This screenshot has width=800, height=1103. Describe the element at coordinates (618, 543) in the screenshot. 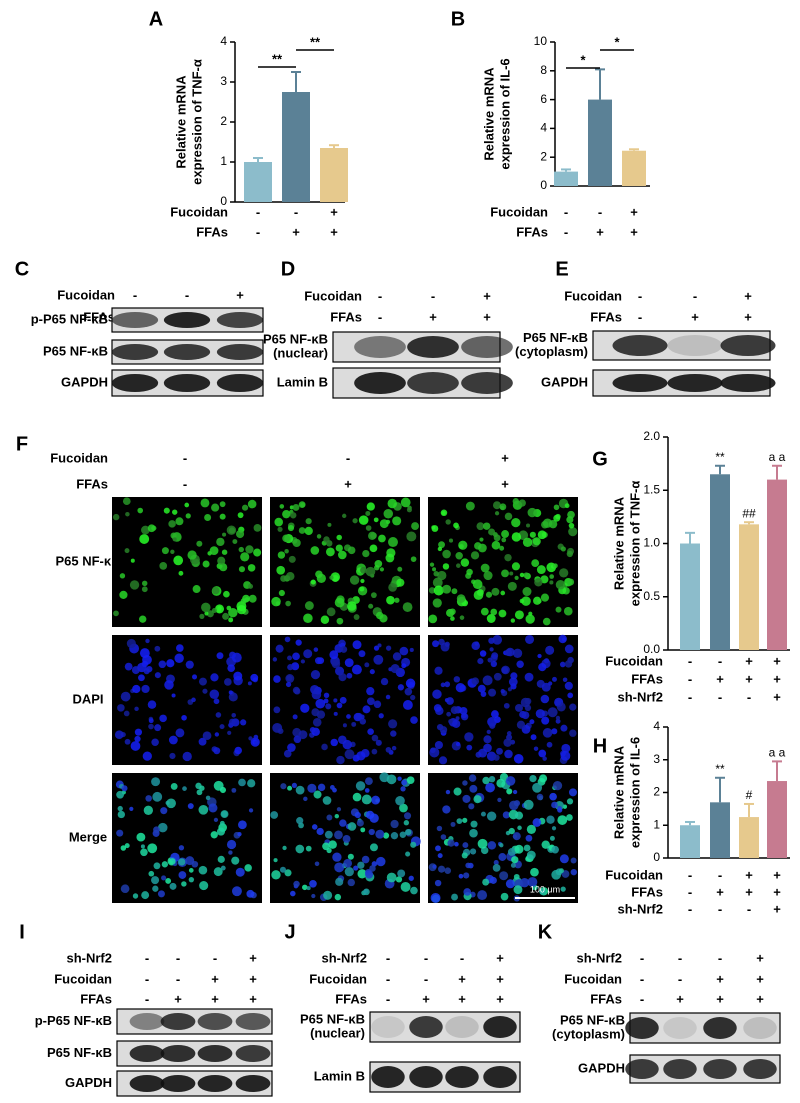

I see `y-axis-label: Relative mRNA` at that location.